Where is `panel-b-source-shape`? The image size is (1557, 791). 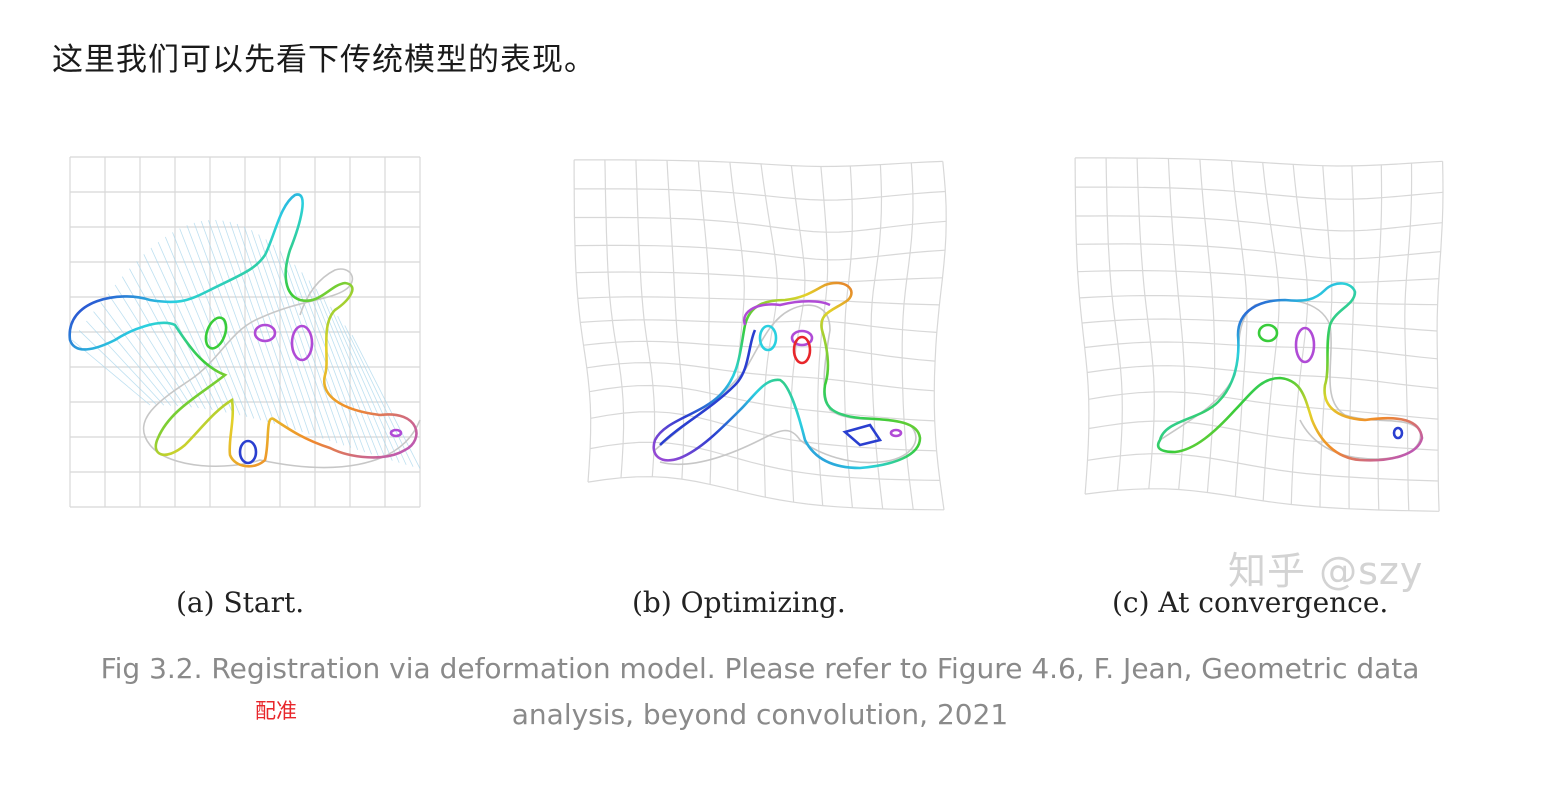 panel-b-source-shape is located at coordinates (787, 375).